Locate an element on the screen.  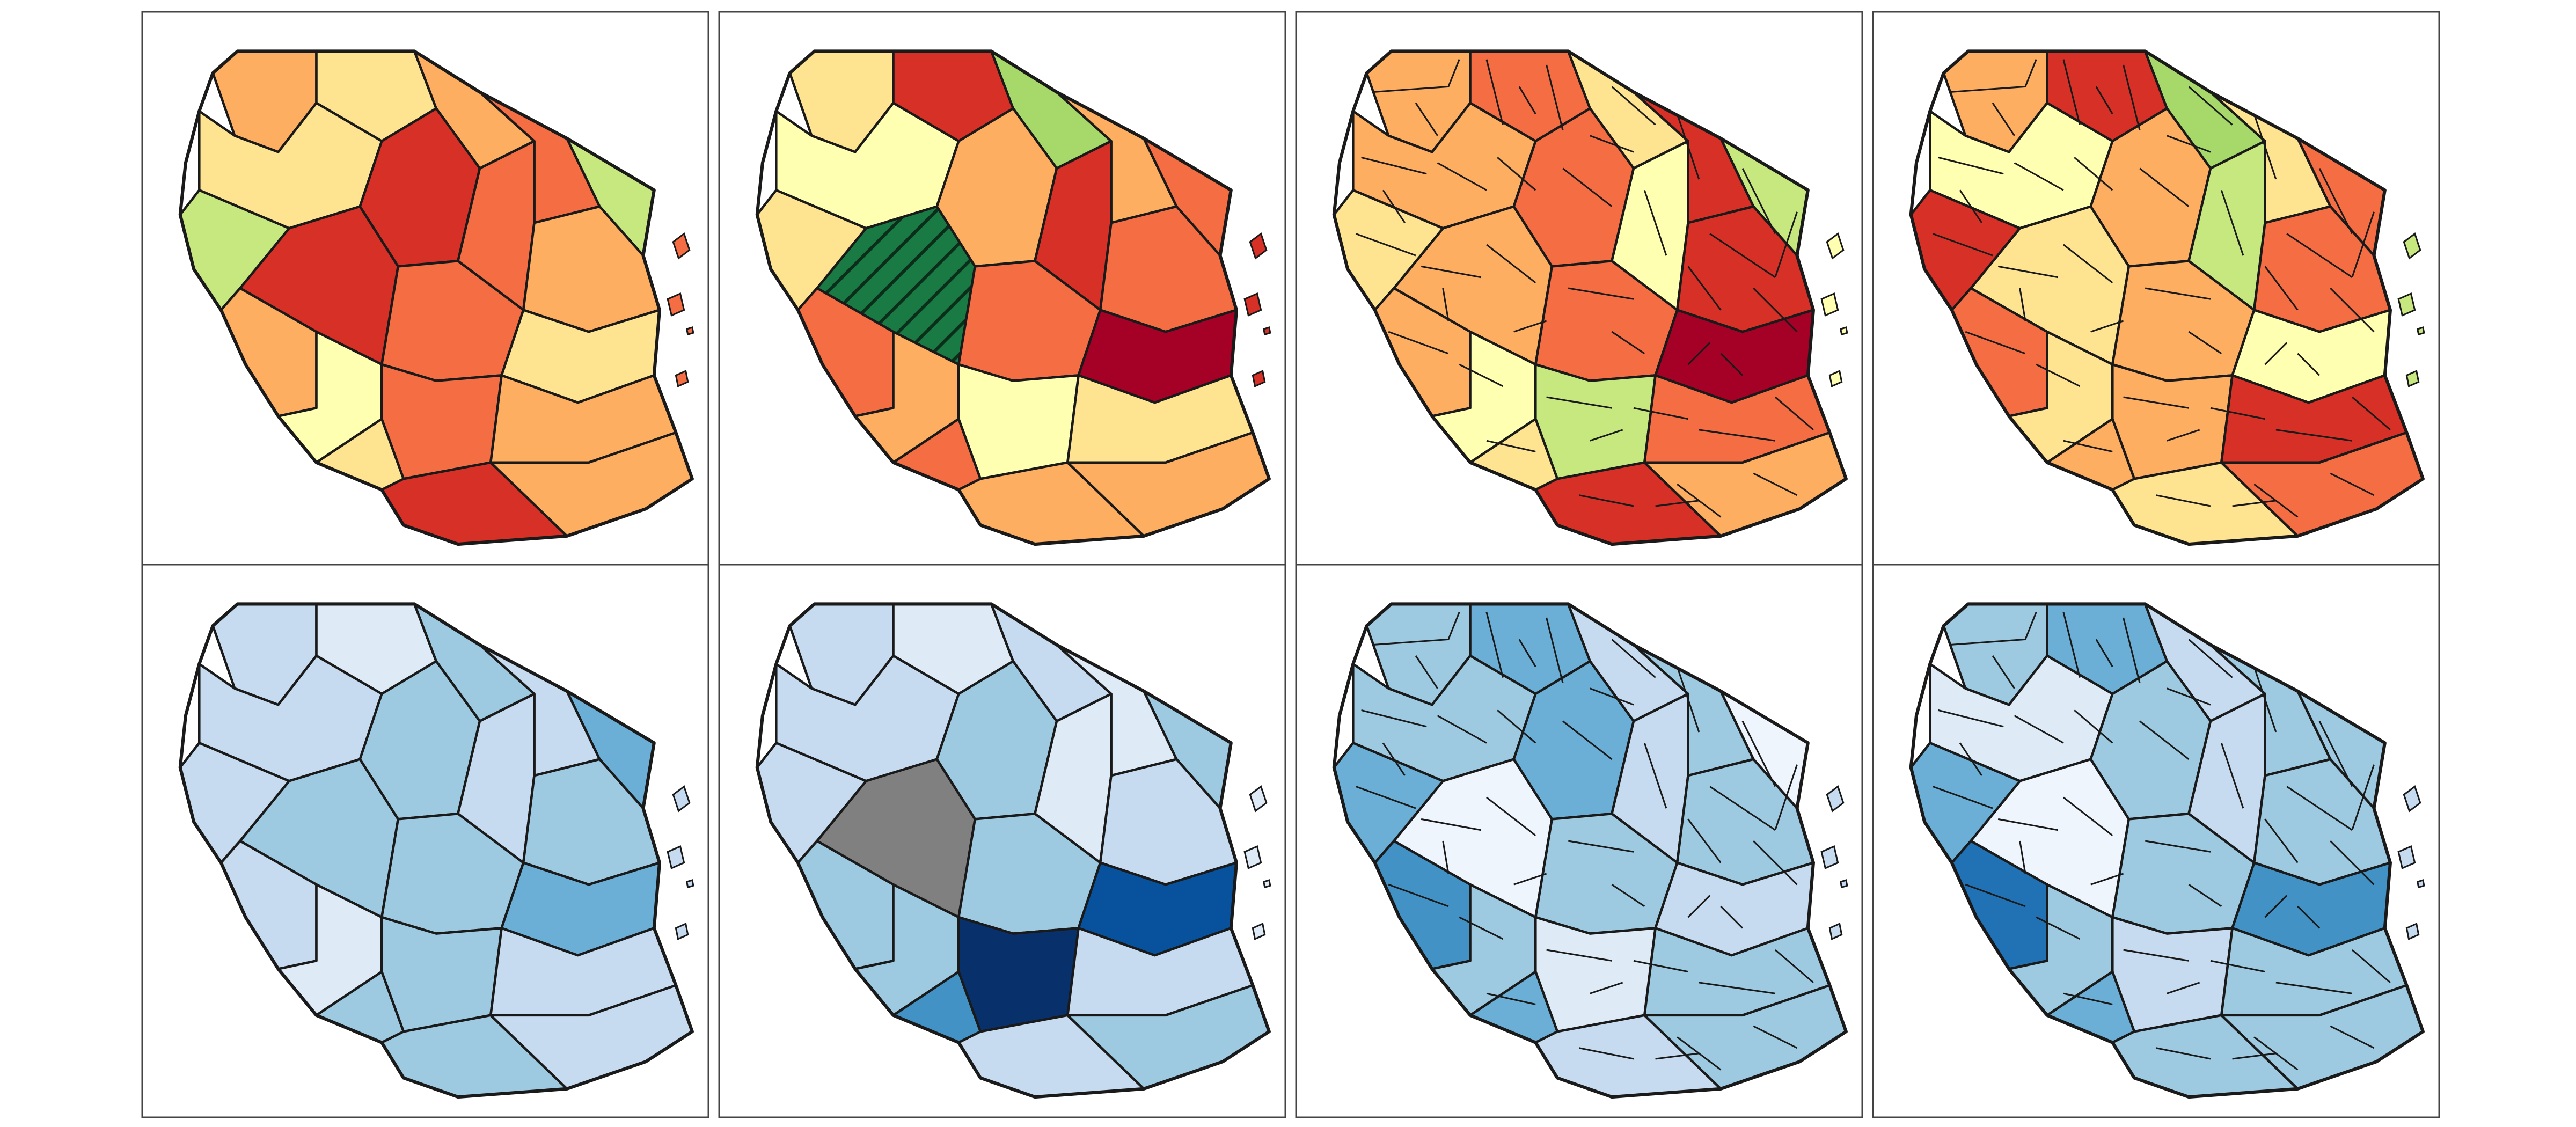
panel-r2c1 is located at coordinates (425, 841).